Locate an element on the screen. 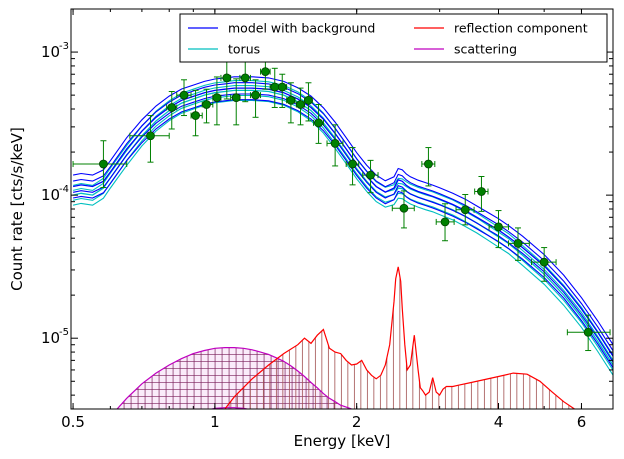  scattering-band is located at coordinates (234, 378).